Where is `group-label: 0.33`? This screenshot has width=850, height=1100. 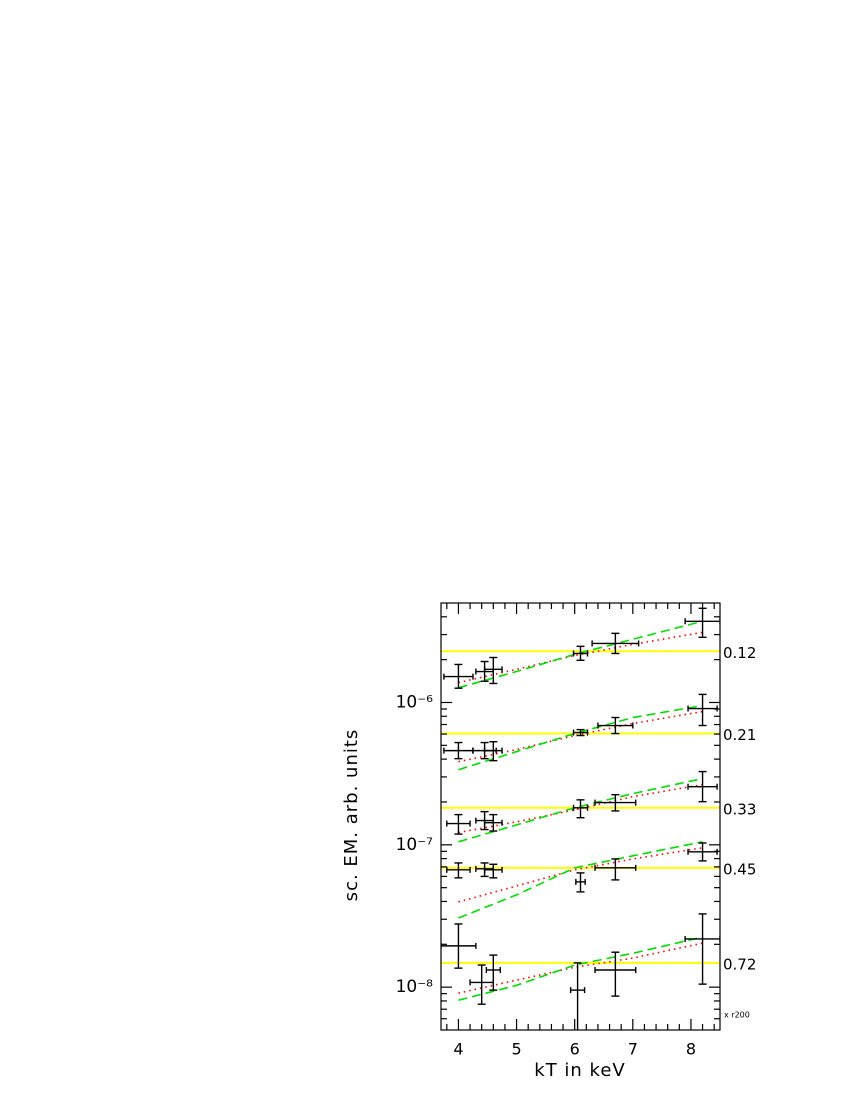
group-label: 0.33 is located at coordinates (739, 809).